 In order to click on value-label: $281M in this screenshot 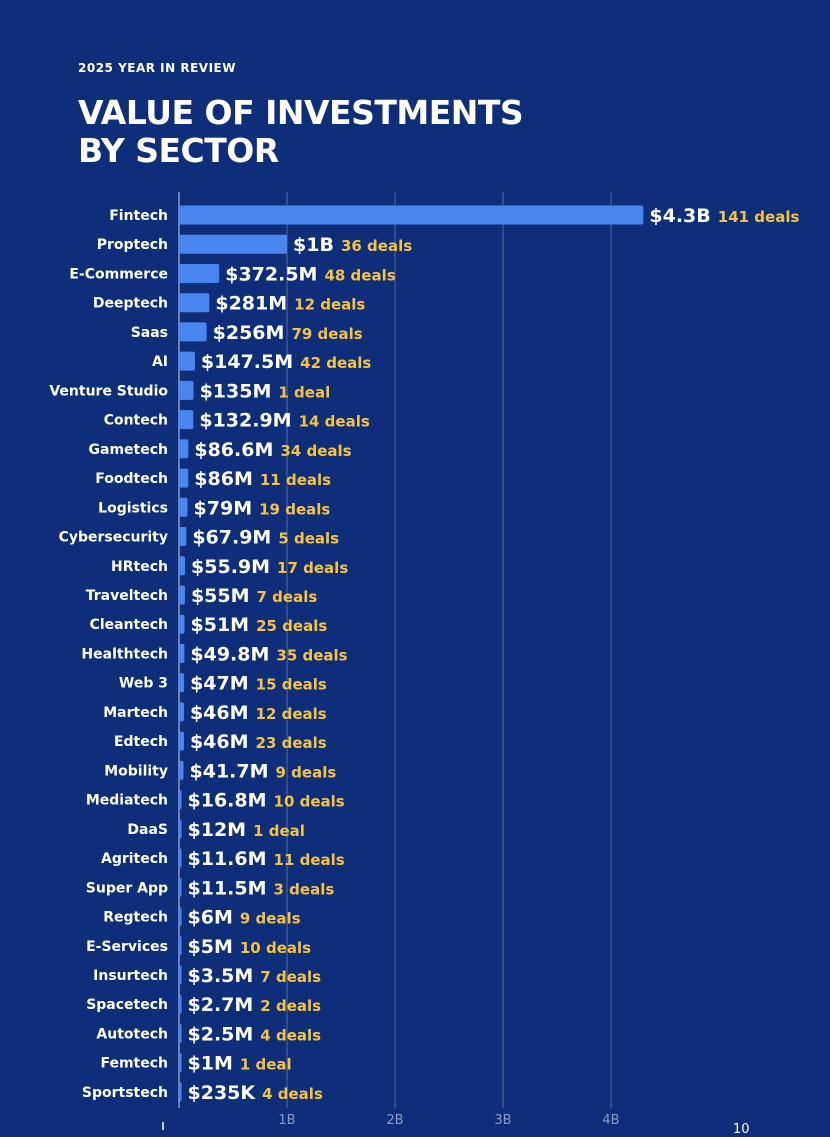, I will do `click(251, 304)`.